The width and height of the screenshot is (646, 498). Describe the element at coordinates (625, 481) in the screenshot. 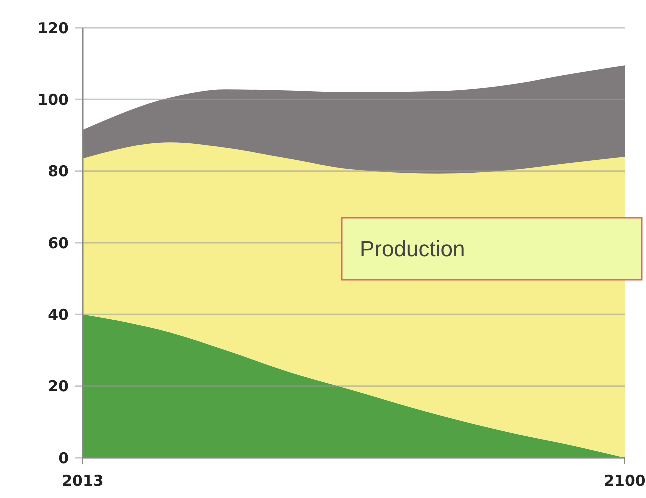

I see `x-tick-label: 2100` at that location.